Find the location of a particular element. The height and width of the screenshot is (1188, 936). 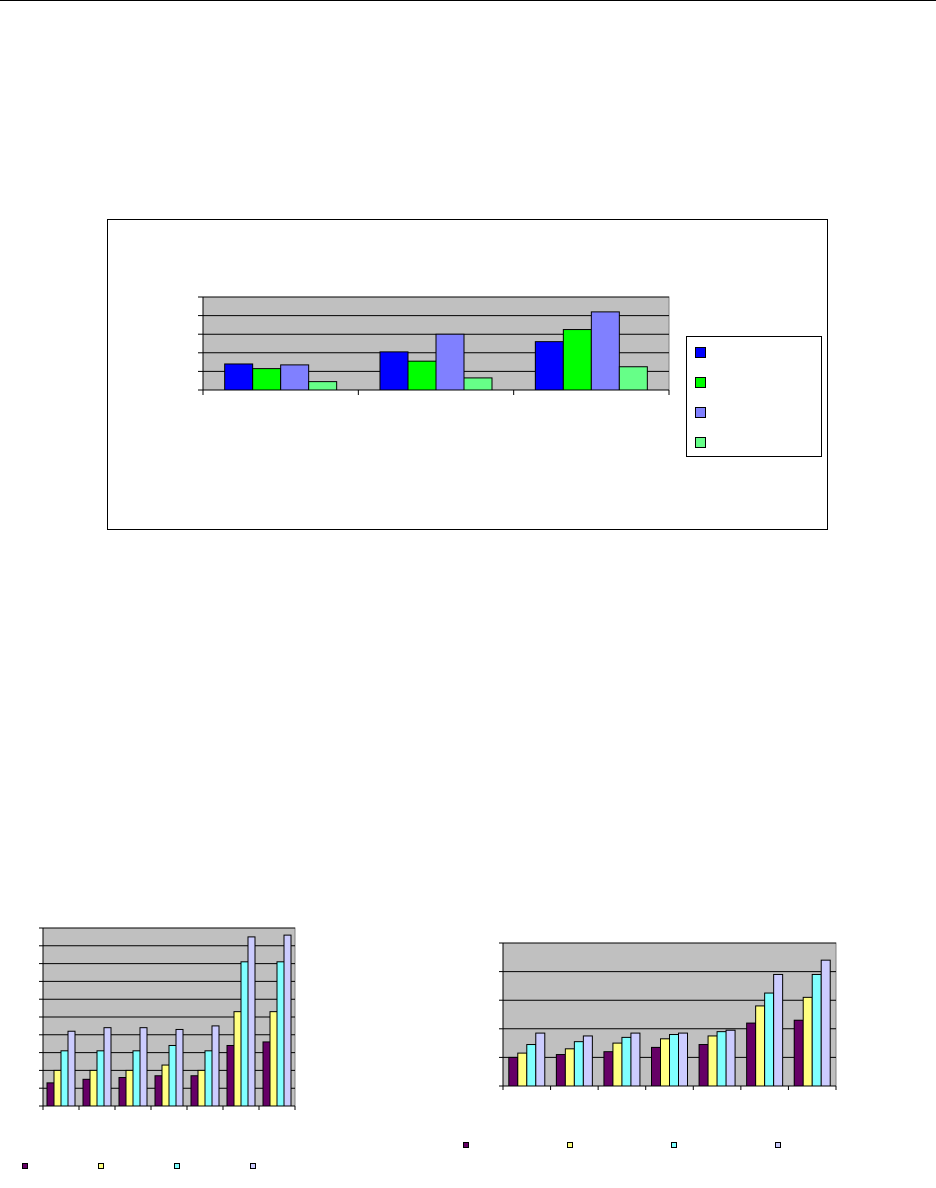

page-top-rule is located at coordinates (468, 0).